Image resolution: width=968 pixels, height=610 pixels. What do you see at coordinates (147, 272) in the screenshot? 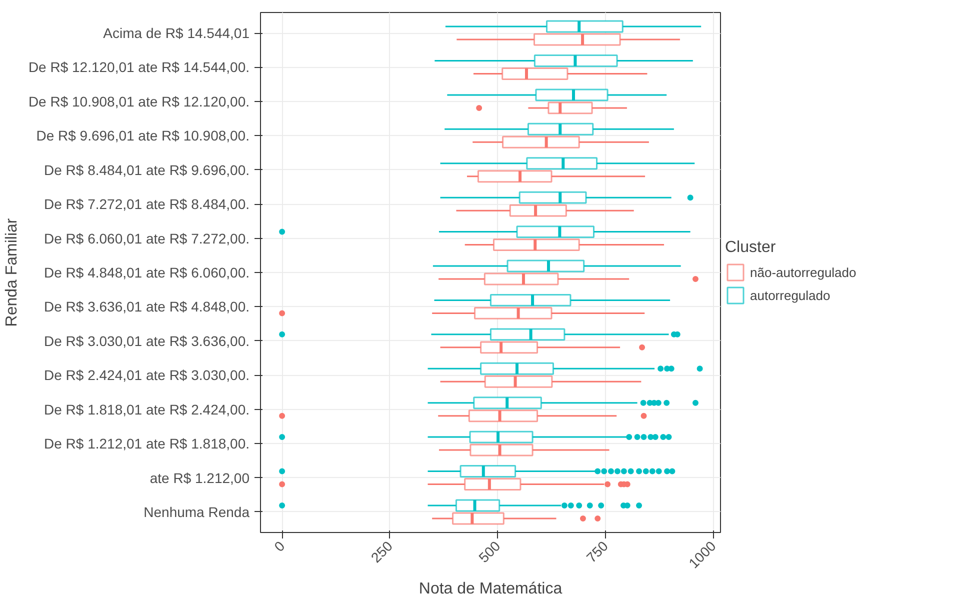
I see `y-tick-label: De R$ 4.848,01 ate R$ 6.060,00.` at bounding box center [147, 272].